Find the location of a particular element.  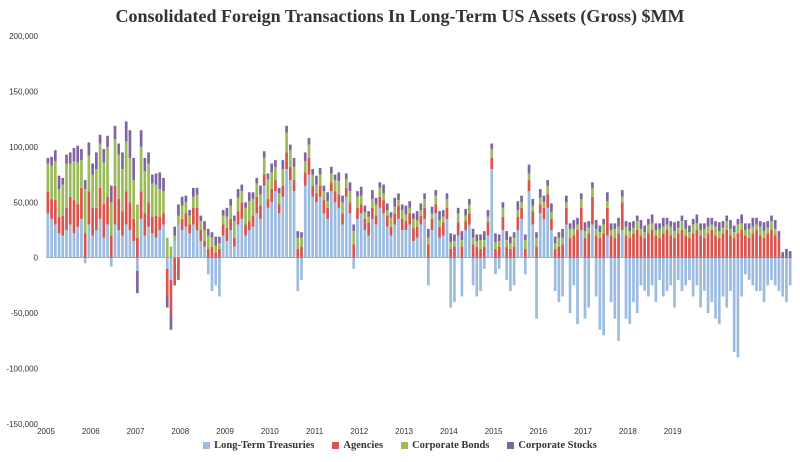

y-tick-label: 150,000 is located at coordinates (23, 91).